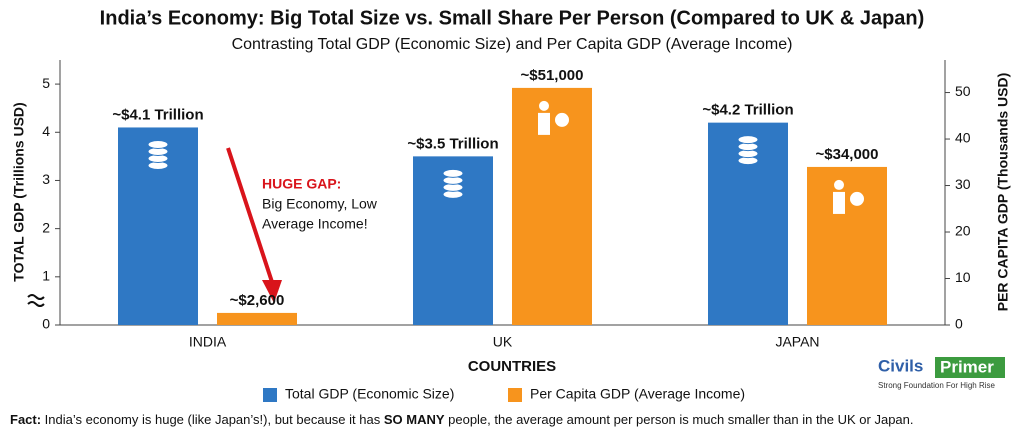 This screenshot has width=1024, height=434. What do you see at coordinates (963, 277) in the screenshot?
I see `y2-tick-label: 10` at bounding box center [963, 277].